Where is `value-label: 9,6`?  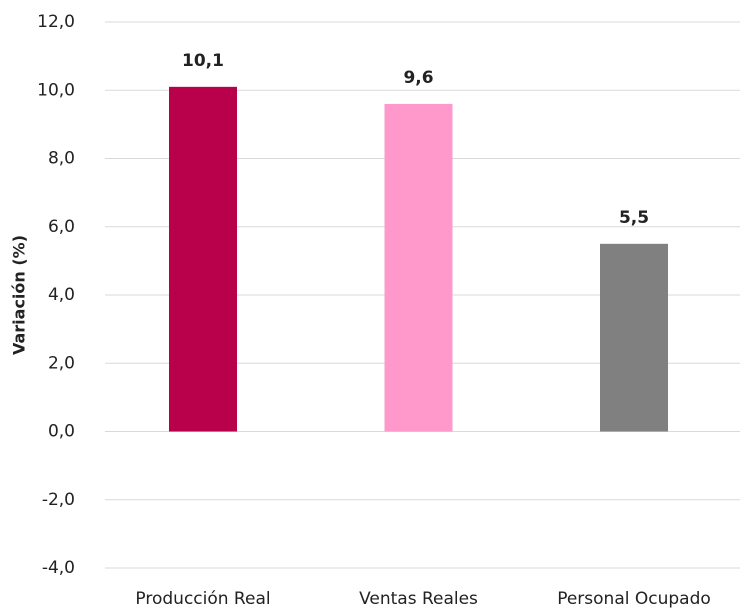 value-label: 9,6 is located at coordinates (418, 78).